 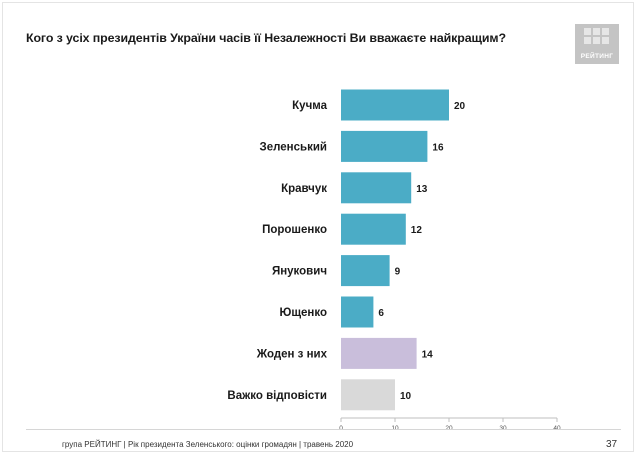 What do you see at coordinates (309, 106) in the screenshot?
I see `category-label: Кучма` at bounding box center [309, 106].